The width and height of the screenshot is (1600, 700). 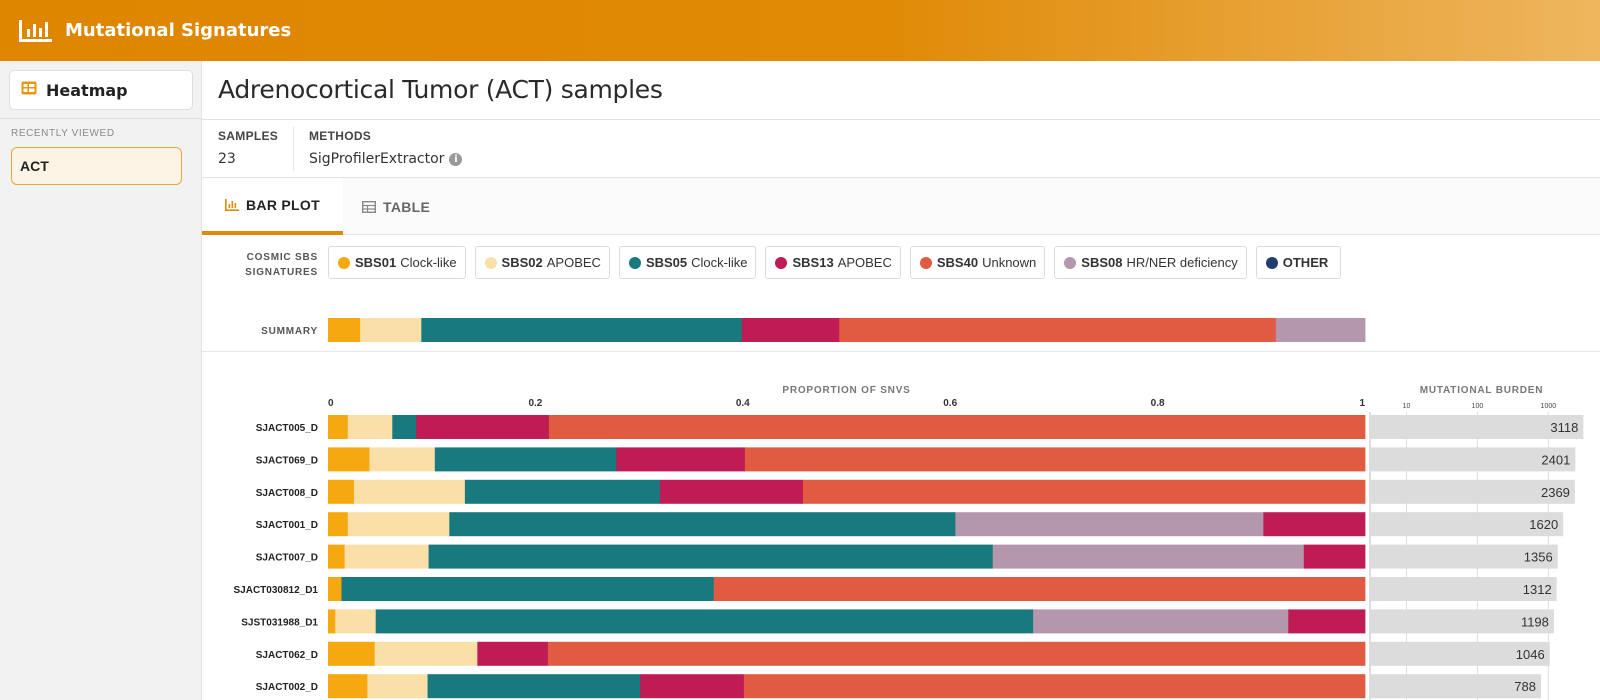 What do you see at coordinates (1102, 262) in the screenshot?
I see `legend-code: SBS08` at bounding box center [1102, 262].